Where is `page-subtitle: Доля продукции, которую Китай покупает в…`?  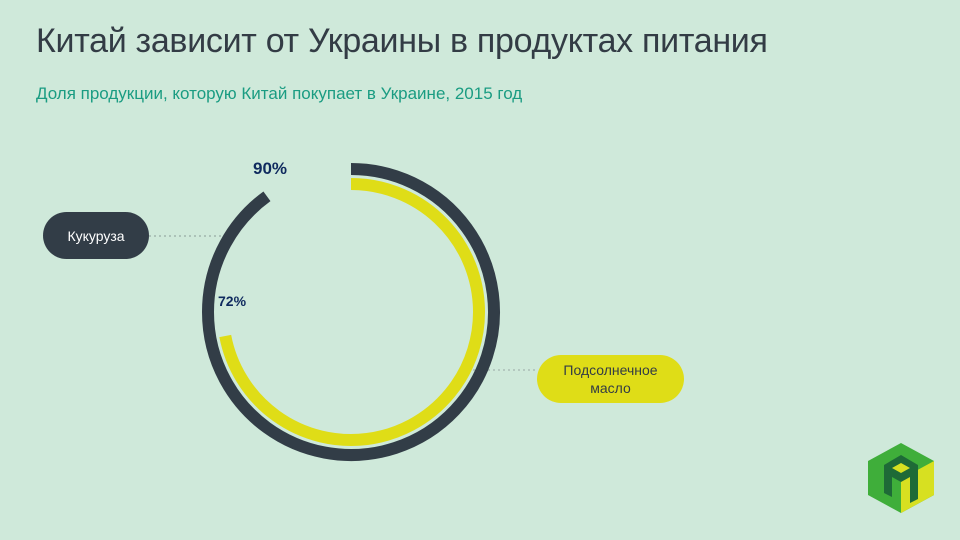
page-subtitle: Доля продукции, которую Китай покупает в… is located at coordinates (279, 93).